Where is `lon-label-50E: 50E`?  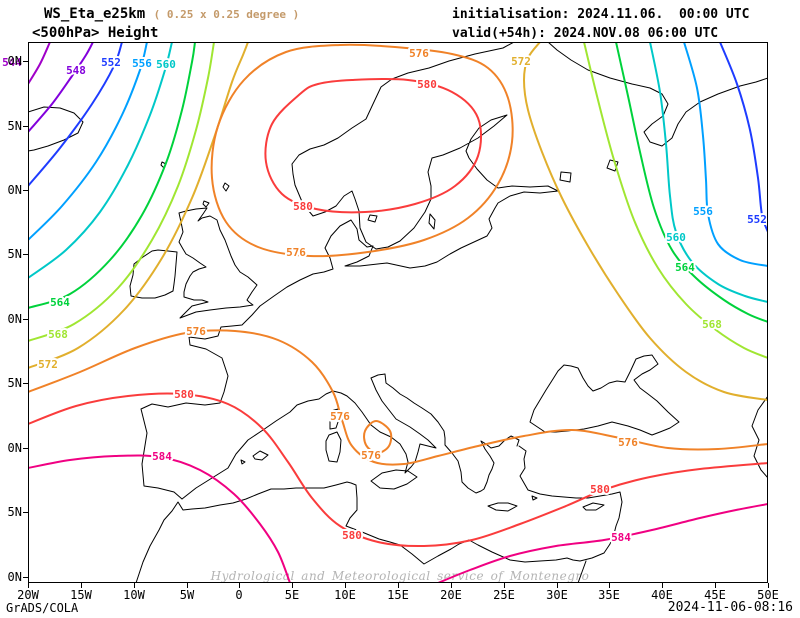
lon-label-50E: 50E is located at coordinates (768, 595).